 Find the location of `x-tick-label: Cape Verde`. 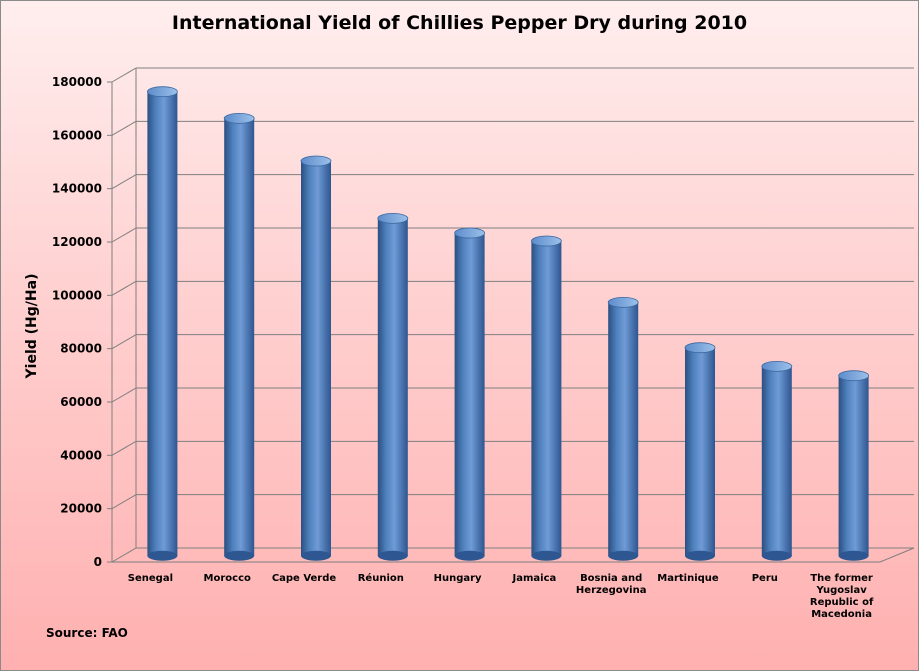

x-tick-label: Cape Verde is located at coordinates (304, 578).